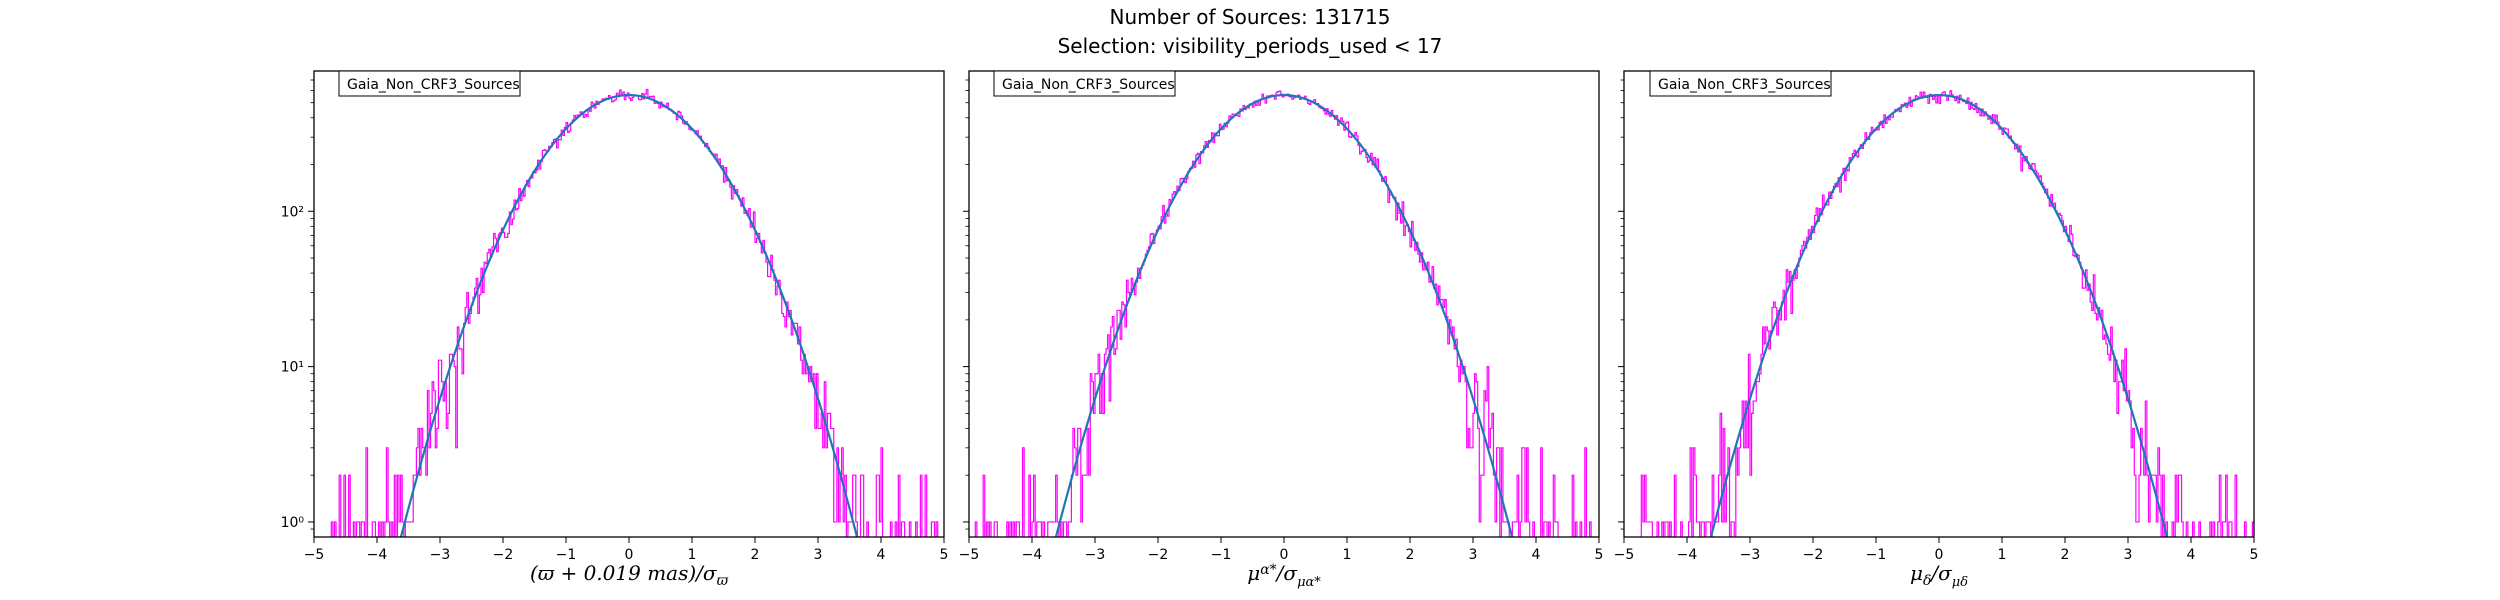 The height and width of the screenshot is (600, 2500). I want to click on y-tick-label: 10², so click(292, 212).